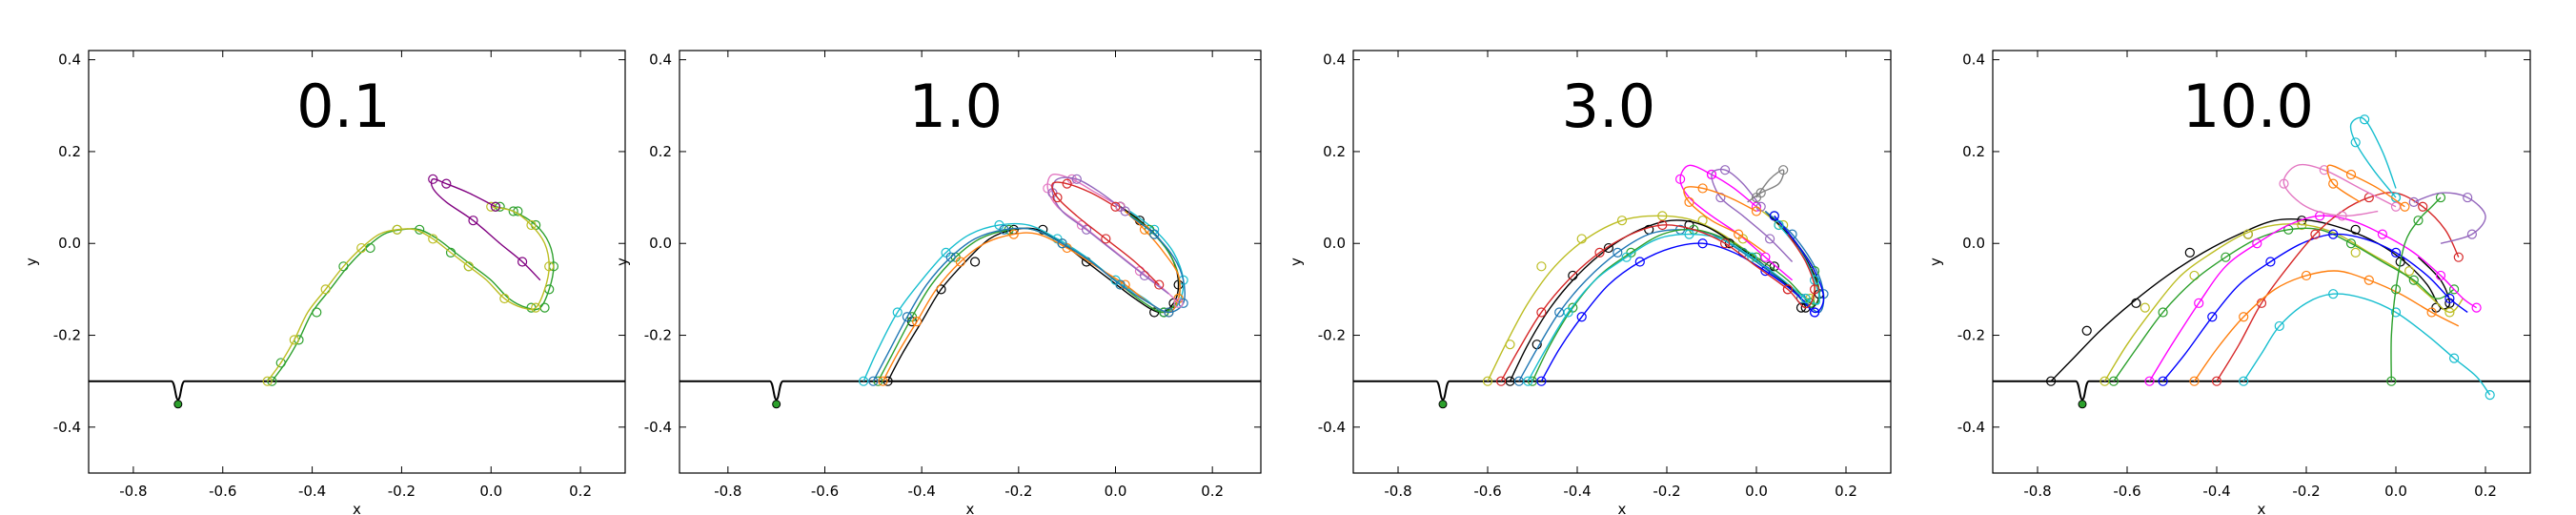 This screenshot has height=515, width=2576. What do you see at coordinates (660, 60) in the screenshot?
I see `y-tick-label: 0.4` at bounding box center [660, 60].